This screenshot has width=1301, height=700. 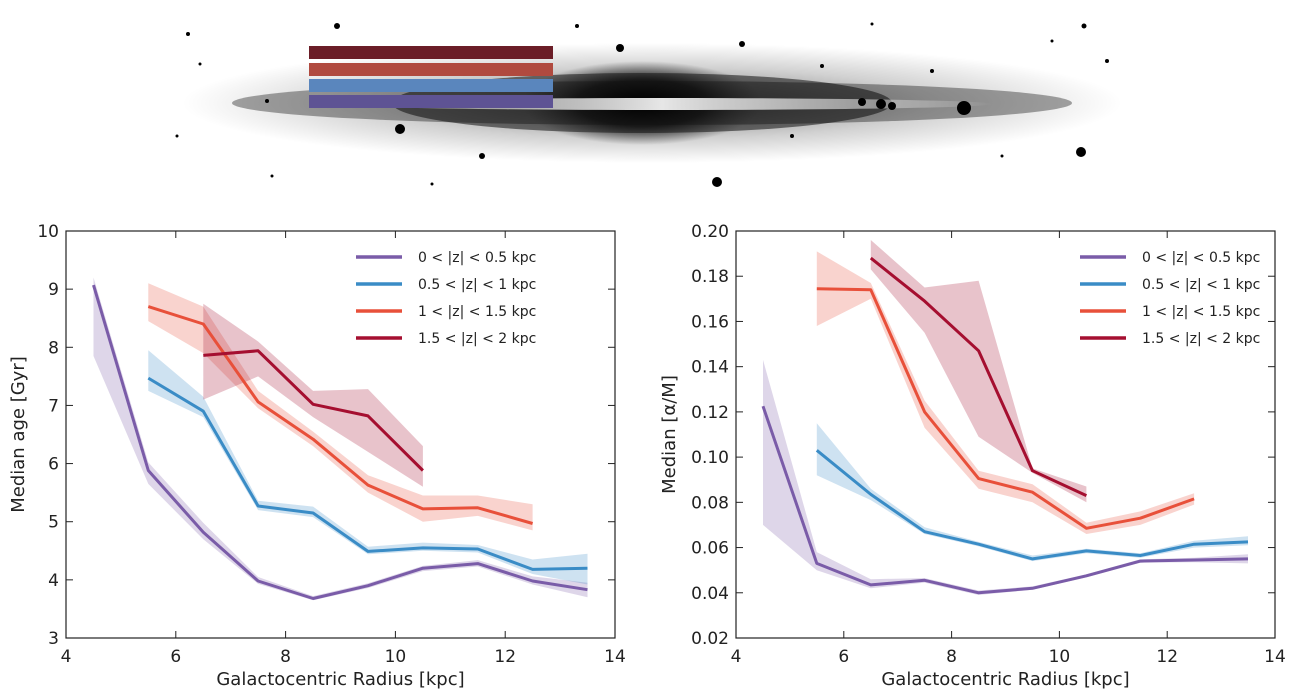 What do you see at coordinates (53, 348) in the screenshot?
I see `chart-0-ytick-label: 8` at bounding box center [53, 348].